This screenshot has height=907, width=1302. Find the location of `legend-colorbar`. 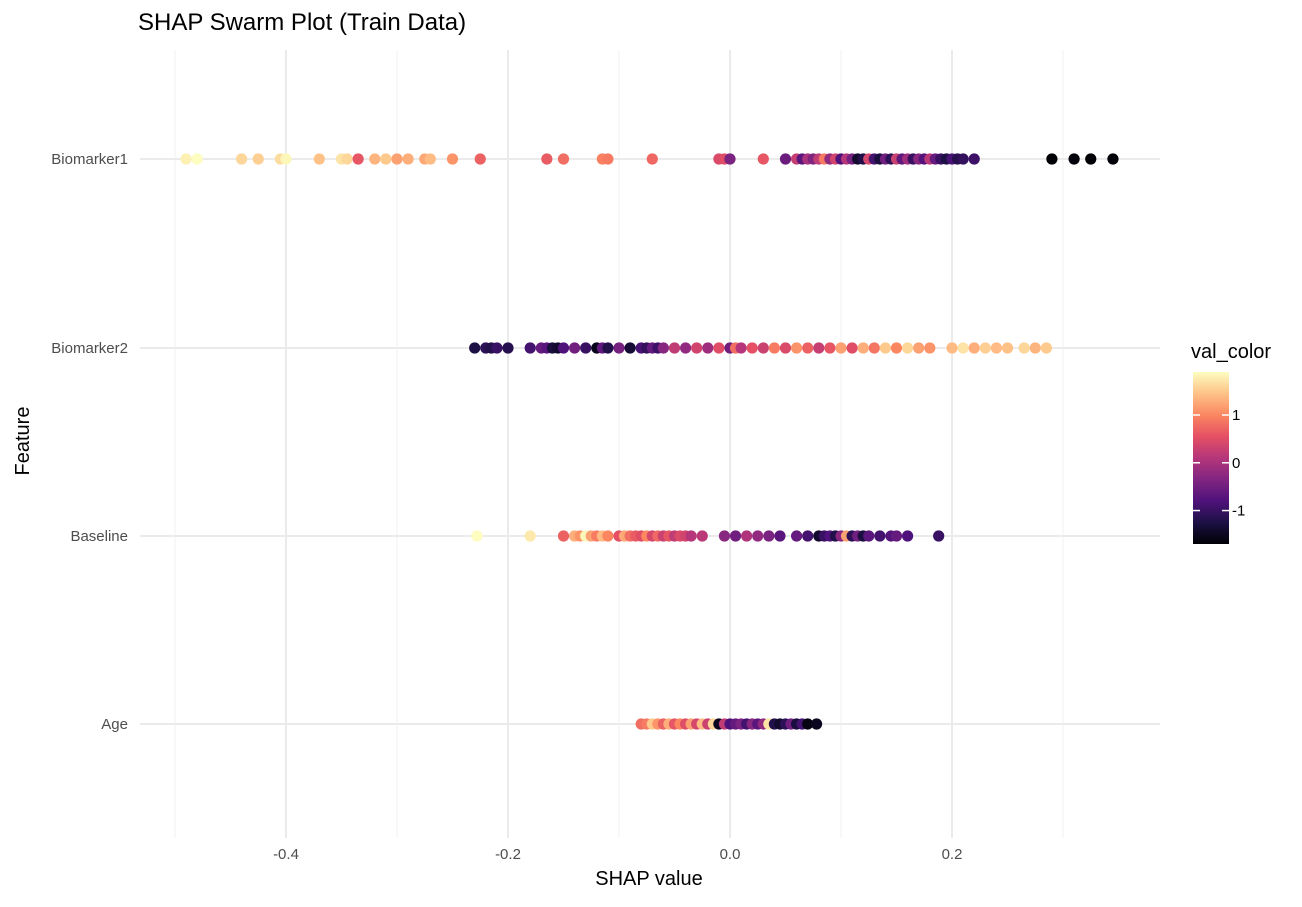

legend-colorbar is located at coordinates (1211, 458).